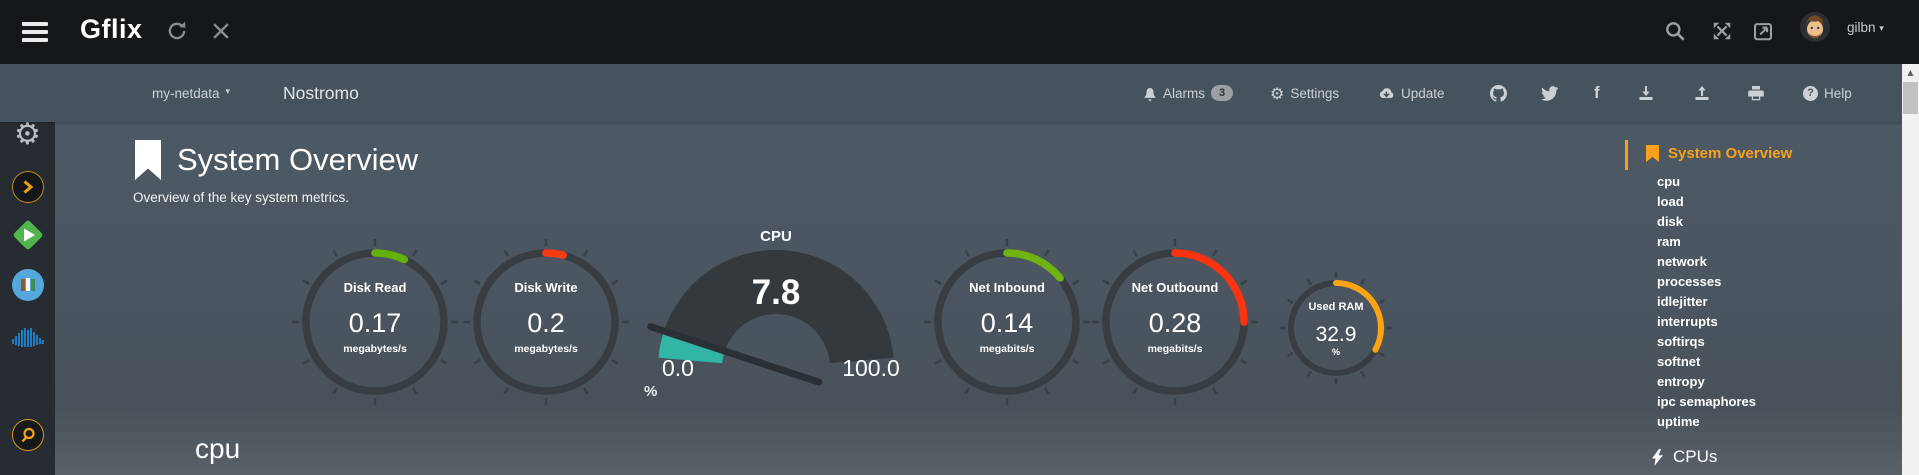  Describe the element at coordinates (1771, 153) in the screenshot. I see `menu-item-system-overview: System Overview` at that location.